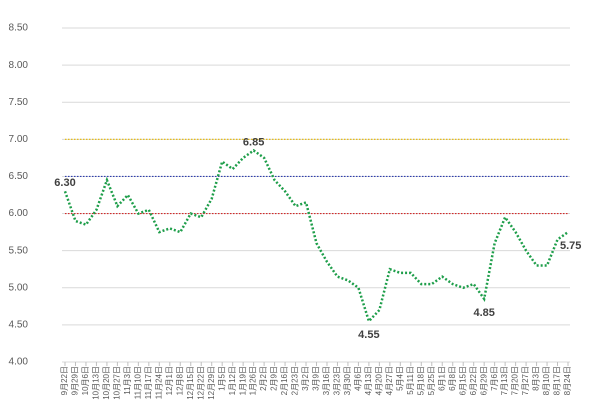 Image resolution: width=600 pixels, height=400 pixels. Describe the element at coordinates (221, 378) in the screenshot. I see `x-tick-label: 1月5日` at that location.